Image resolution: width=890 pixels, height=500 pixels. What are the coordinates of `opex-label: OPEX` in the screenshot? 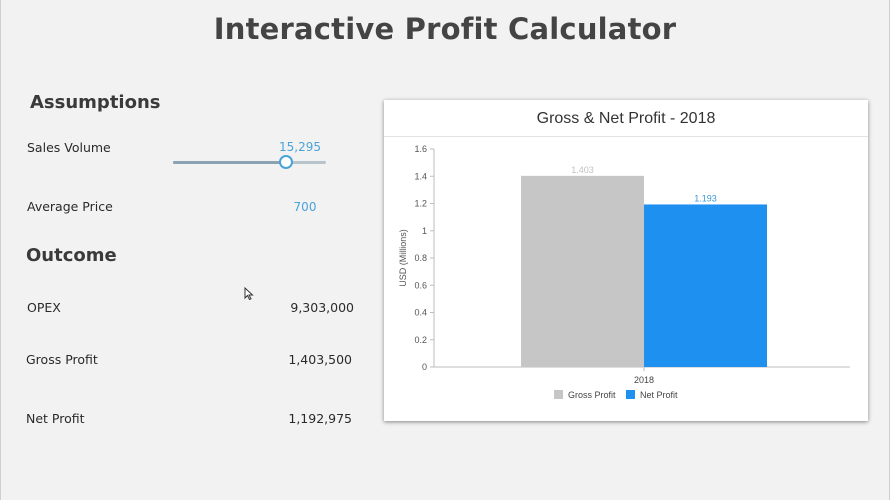 It's located at (44, 307).